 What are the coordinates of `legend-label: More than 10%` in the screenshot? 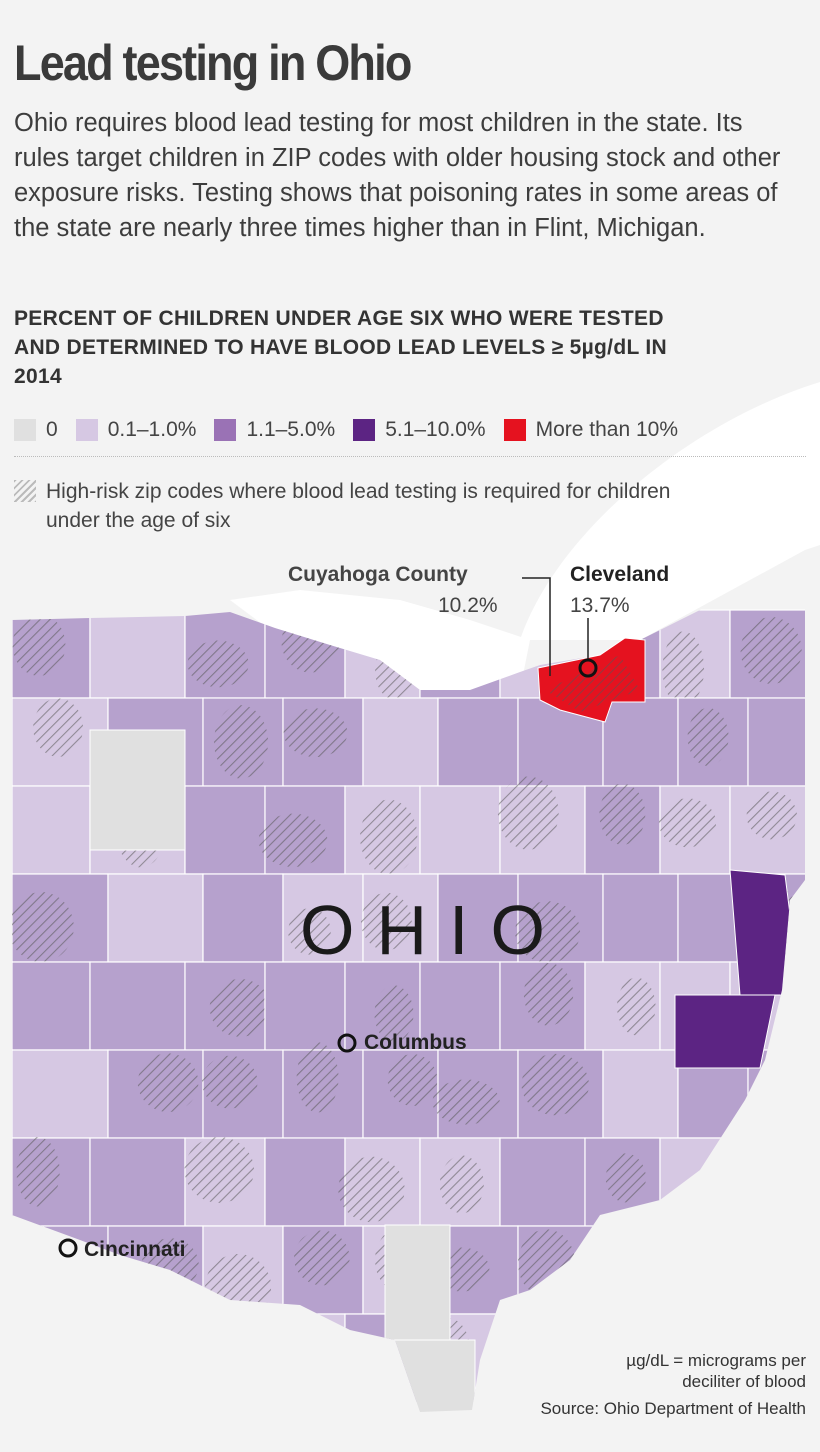 It's located at (607, 429).